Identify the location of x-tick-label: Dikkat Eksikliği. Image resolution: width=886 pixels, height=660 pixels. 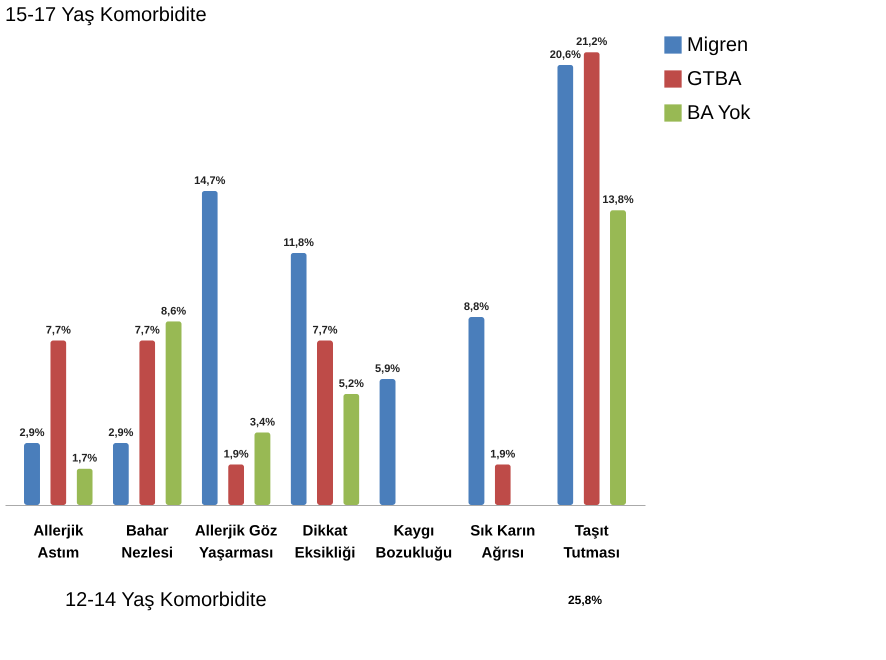
(325, 542).